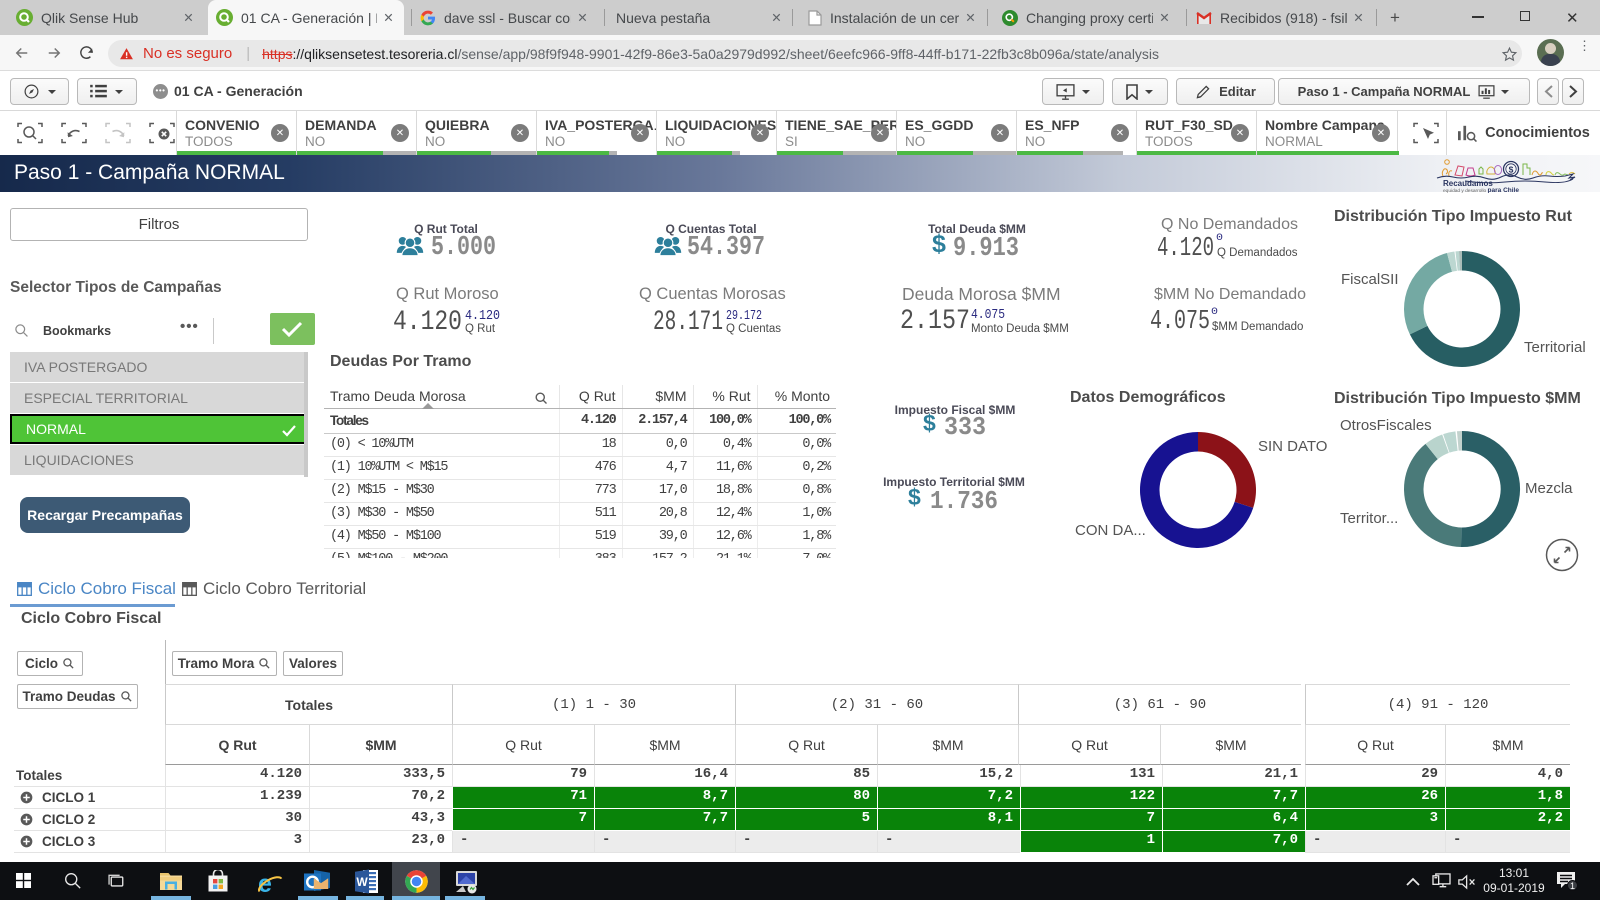  What do you see at coordinates (1481, 190) in the screenshot?
I see `svg-text:equidad y desarrollo para Chil: equidad y desarrollo para Chile` at bounding box center [1481, 190].